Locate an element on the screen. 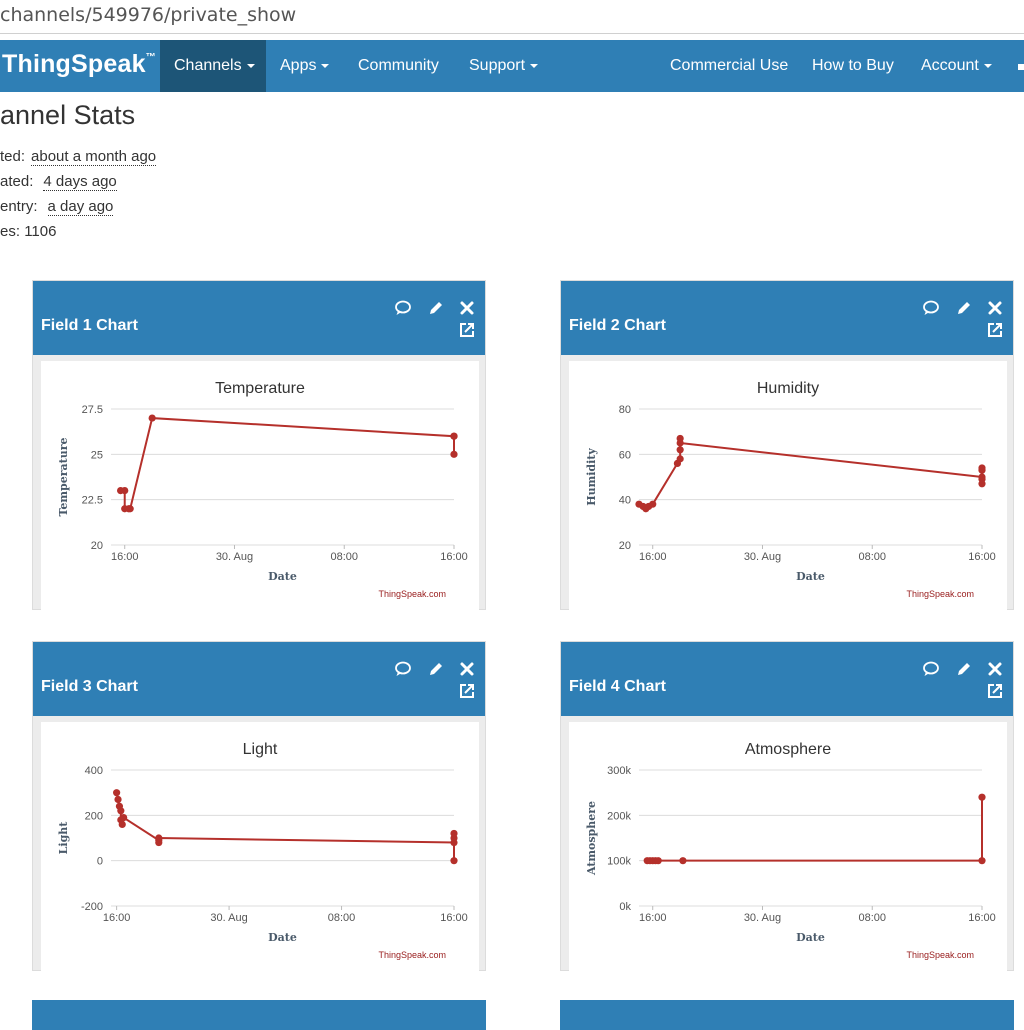 The height and width of the screenshot is (1030, 1024). chart-title: Temperature is located at coordinates (260, 388).